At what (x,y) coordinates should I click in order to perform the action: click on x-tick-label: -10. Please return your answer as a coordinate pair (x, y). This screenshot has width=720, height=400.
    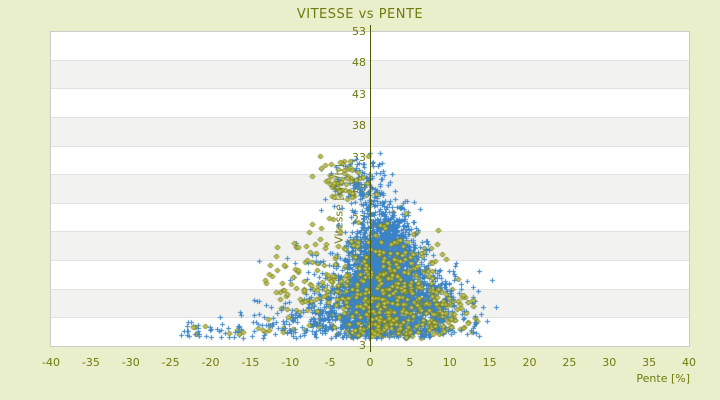
    Looking at the image, I should click on (290, 362).